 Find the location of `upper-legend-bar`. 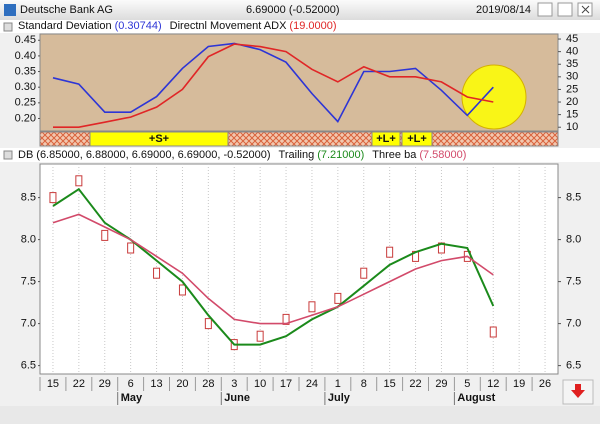

upper-legend-bar is located at coordinates (300, 26).